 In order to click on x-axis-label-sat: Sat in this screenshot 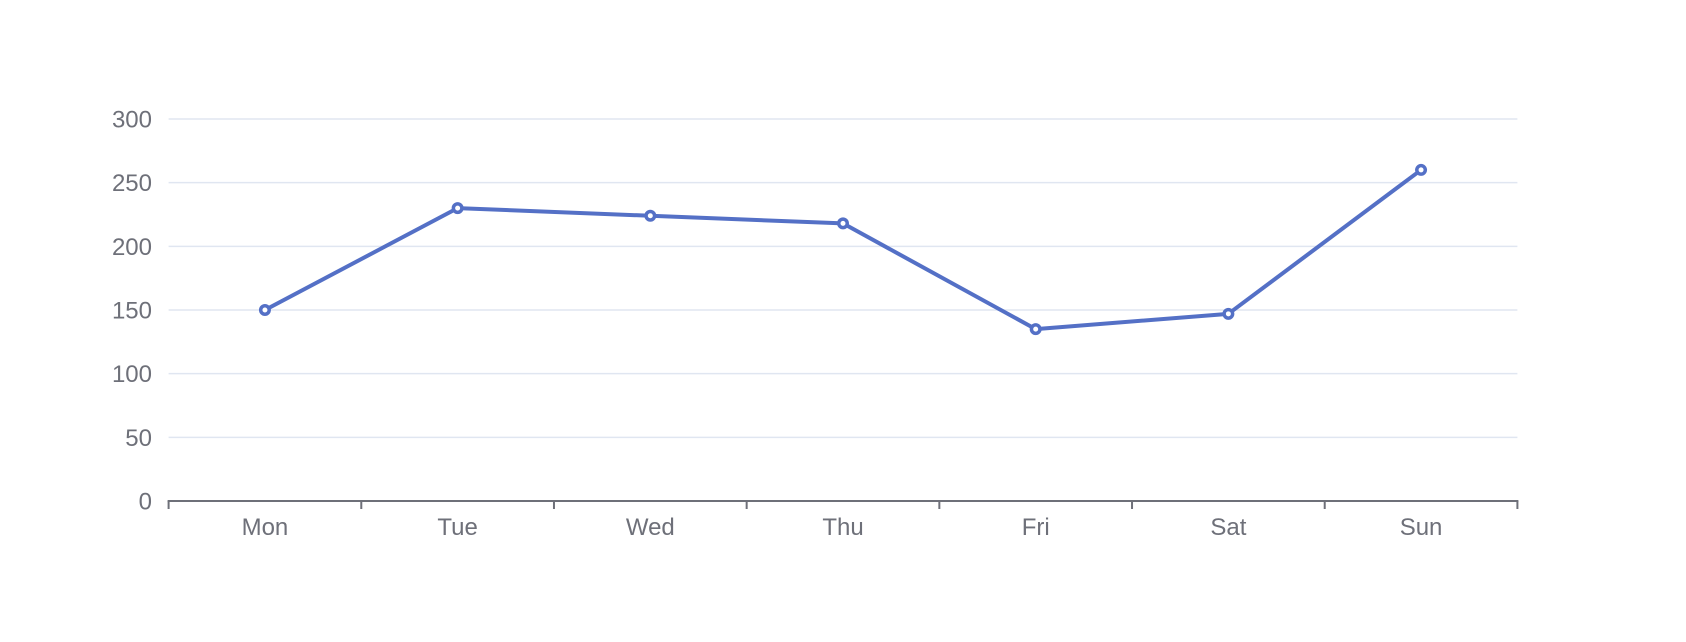, I will do `click(1228, 527)`.